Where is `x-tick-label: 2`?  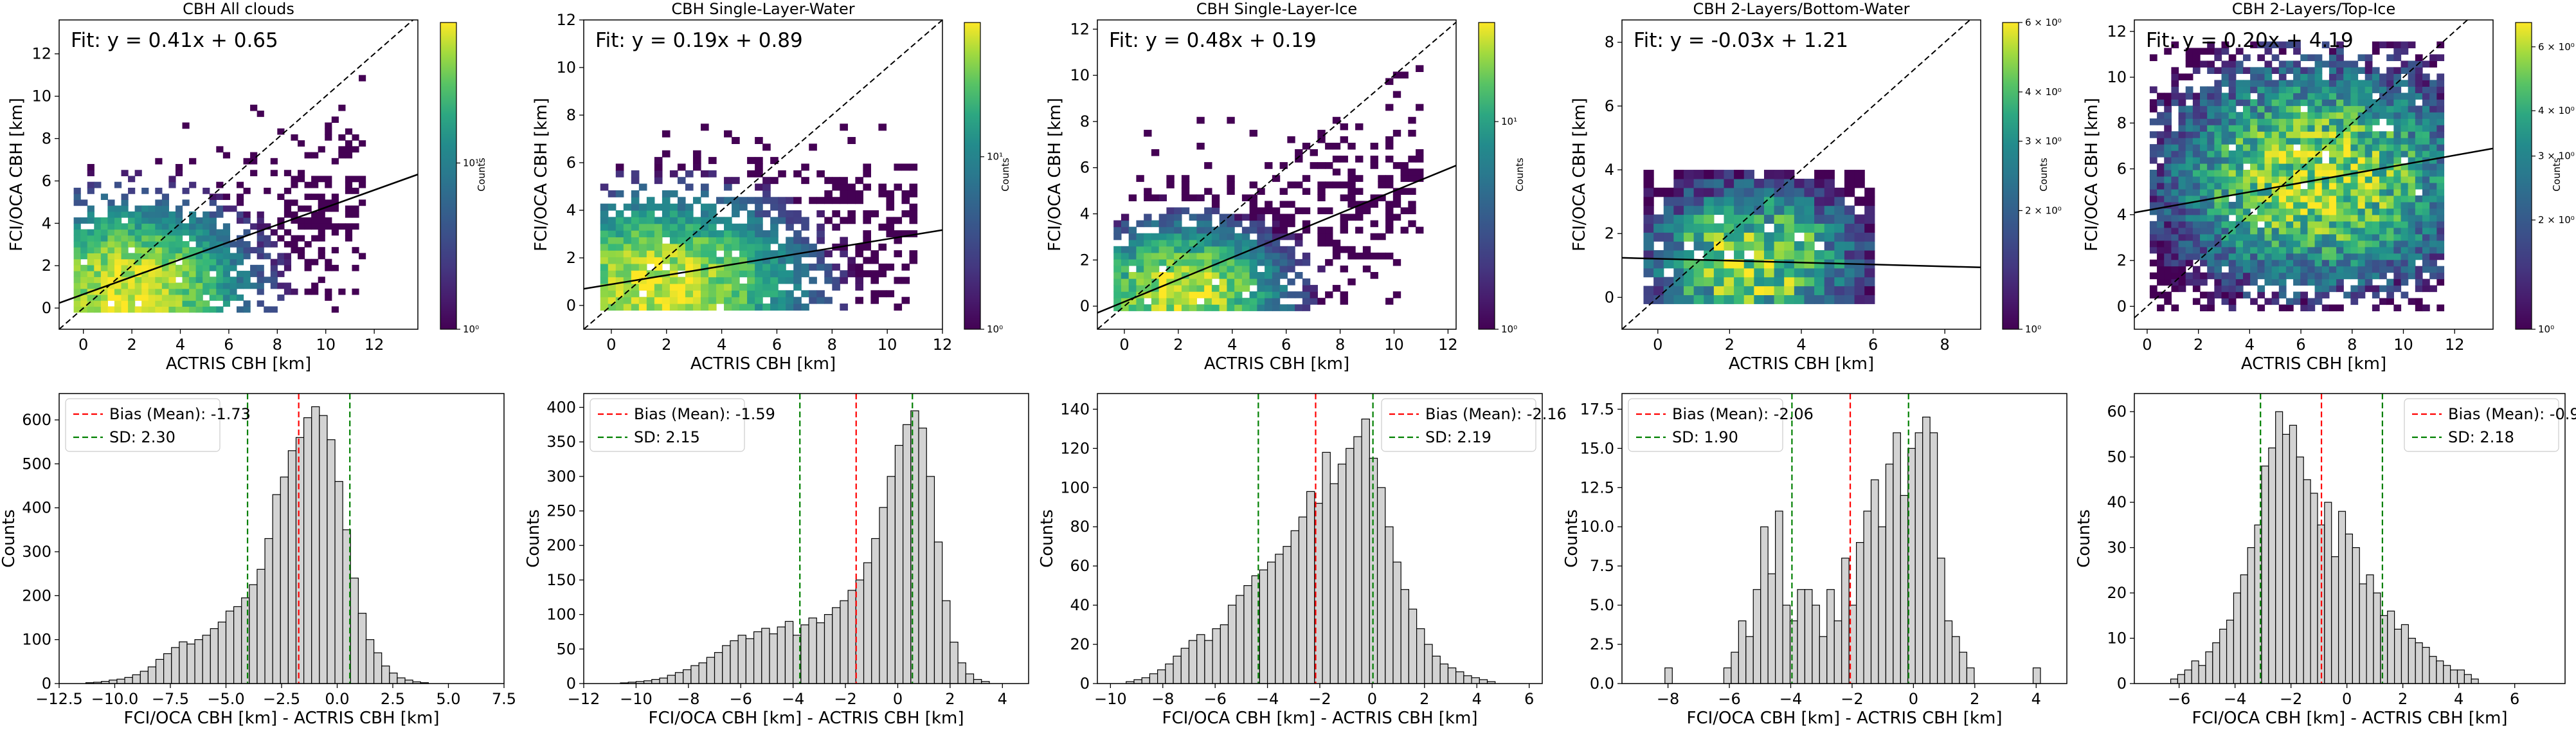
x-tick-label: 2 is located at coordinates (2403, 699).